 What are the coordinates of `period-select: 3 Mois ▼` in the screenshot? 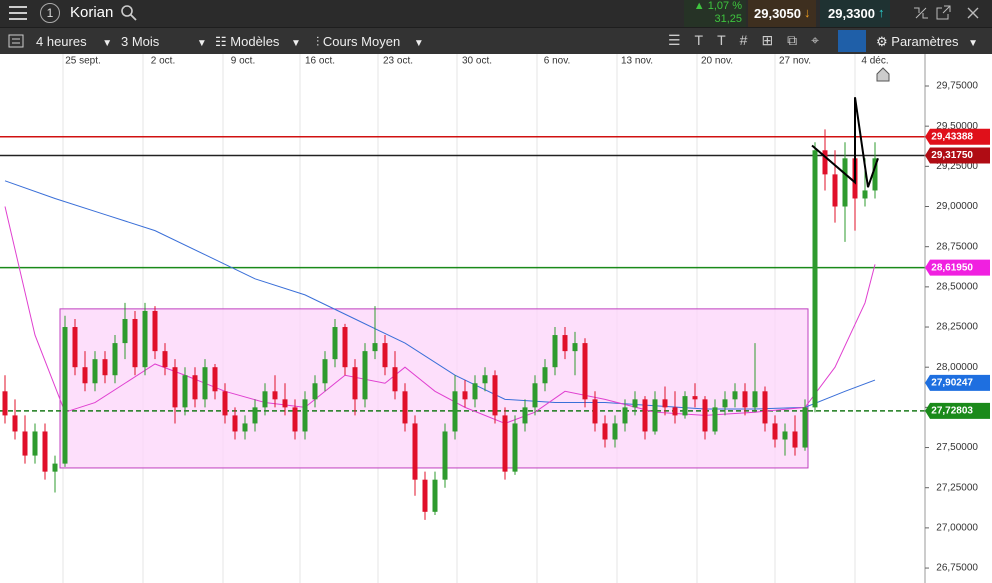 It's located at (164, 41).